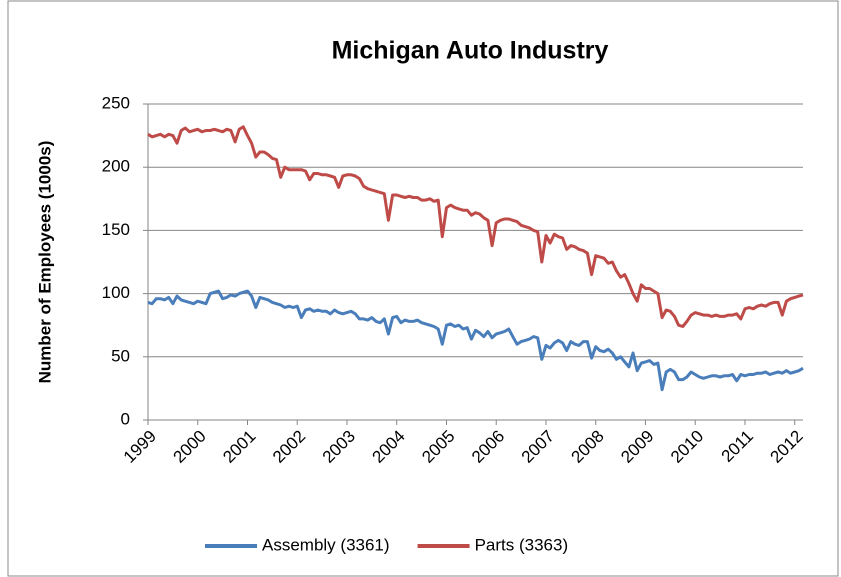 Image resolution: width=841 pixels, height=577 pixels. I want to click on chart-title: Michigan Auto Industry, so click(470, 51).